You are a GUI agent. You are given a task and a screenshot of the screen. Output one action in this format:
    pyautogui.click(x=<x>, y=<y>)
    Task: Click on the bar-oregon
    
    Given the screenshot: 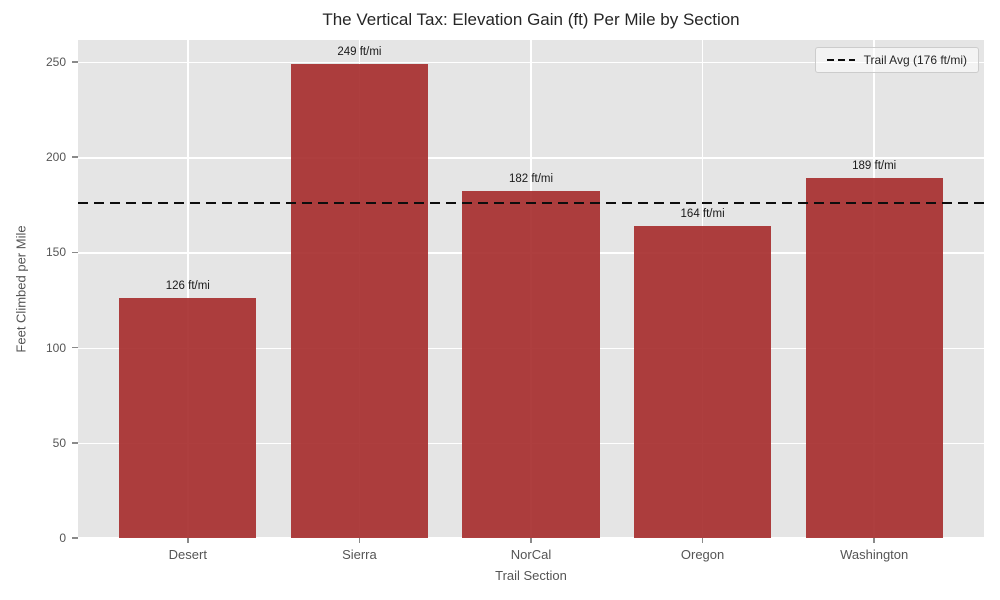 What is the action you would take?
    pyautogui.click(x=702, y=381)
    